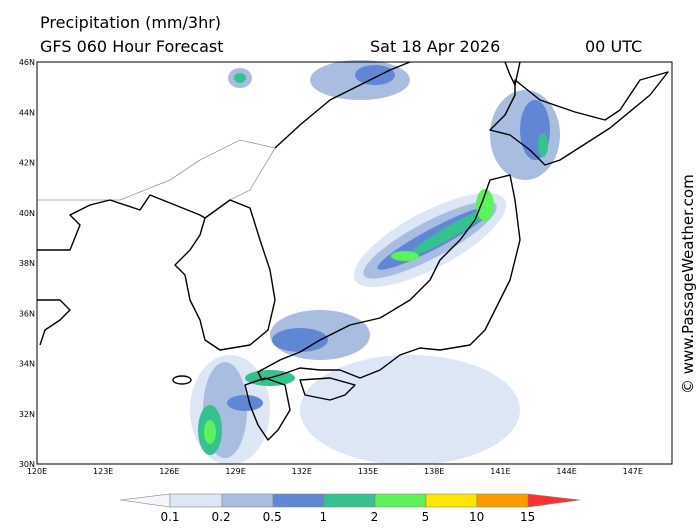  Describe the element at coordinates (688, 284) in the screenshot. I see `watermark: © www.PassageWeather.com` at that location.